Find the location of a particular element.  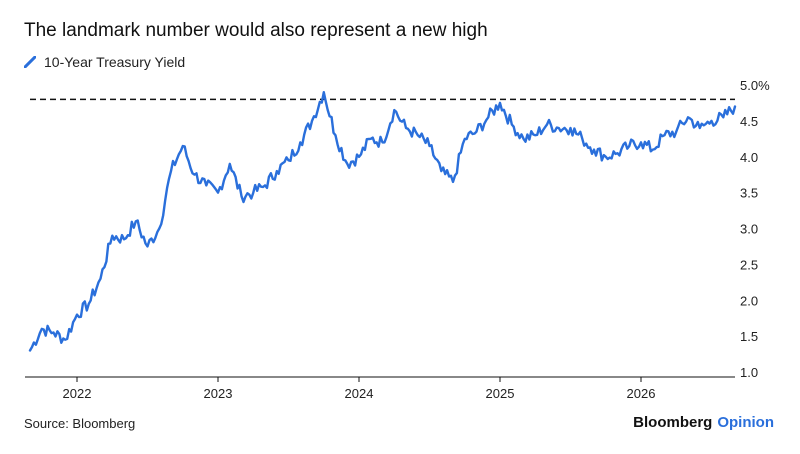

y-tick-label: 3.5 is located at coordinates (749, 193).